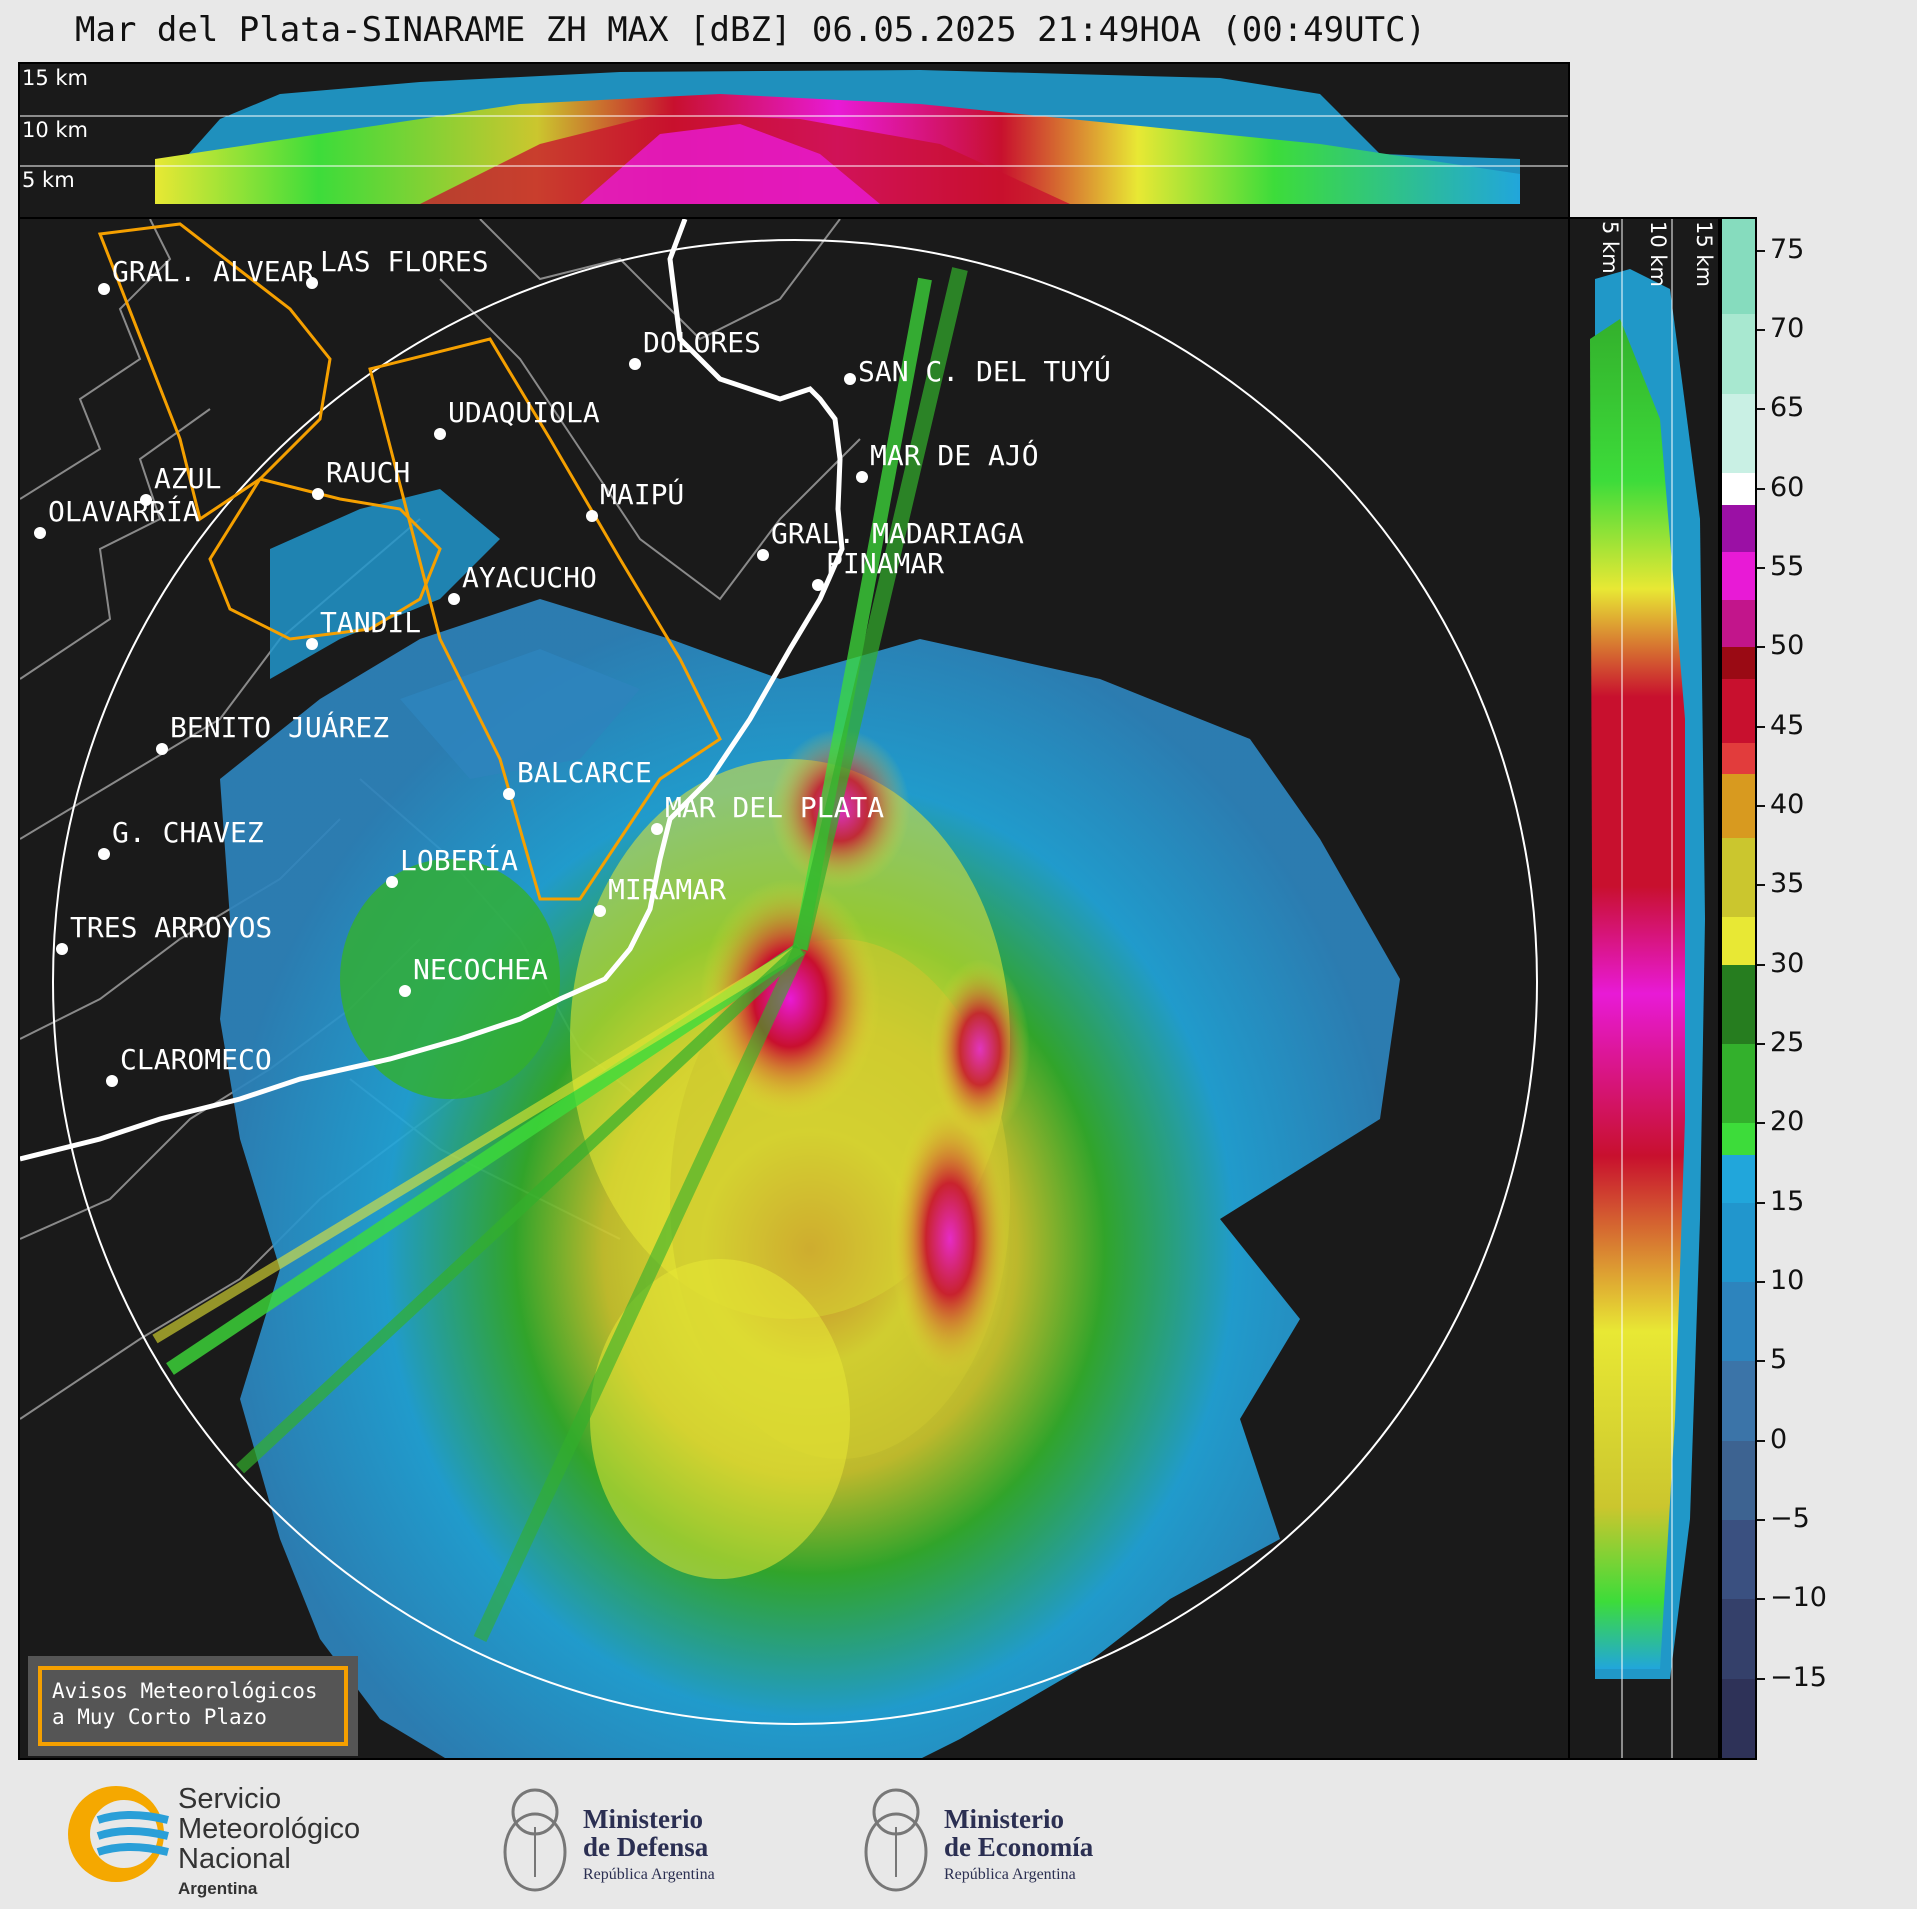 The width and height of the screenshot is (1917, 1909). I want to click on warnings-legend-line1: Avisos Meteorológicos, so click(185, 1691).